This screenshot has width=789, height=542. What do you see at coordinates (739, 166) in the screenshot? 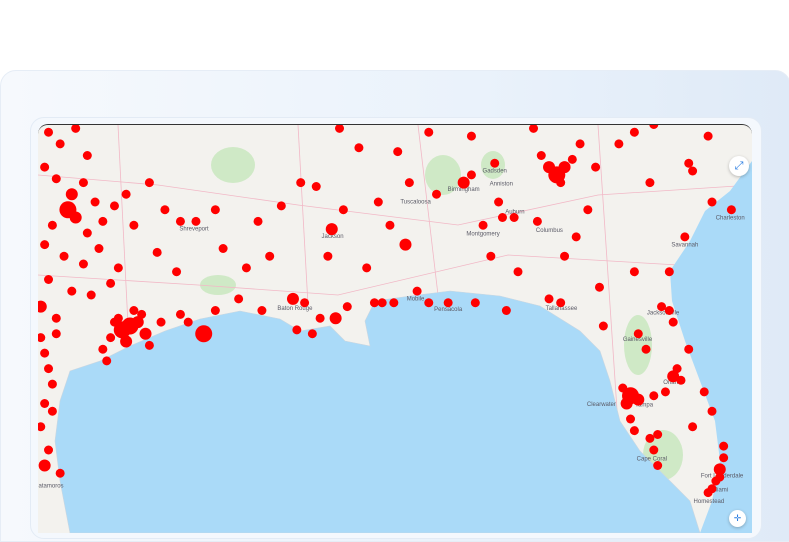
I see `fullscreen-button: ⤢` at bounding box center [739, 166].